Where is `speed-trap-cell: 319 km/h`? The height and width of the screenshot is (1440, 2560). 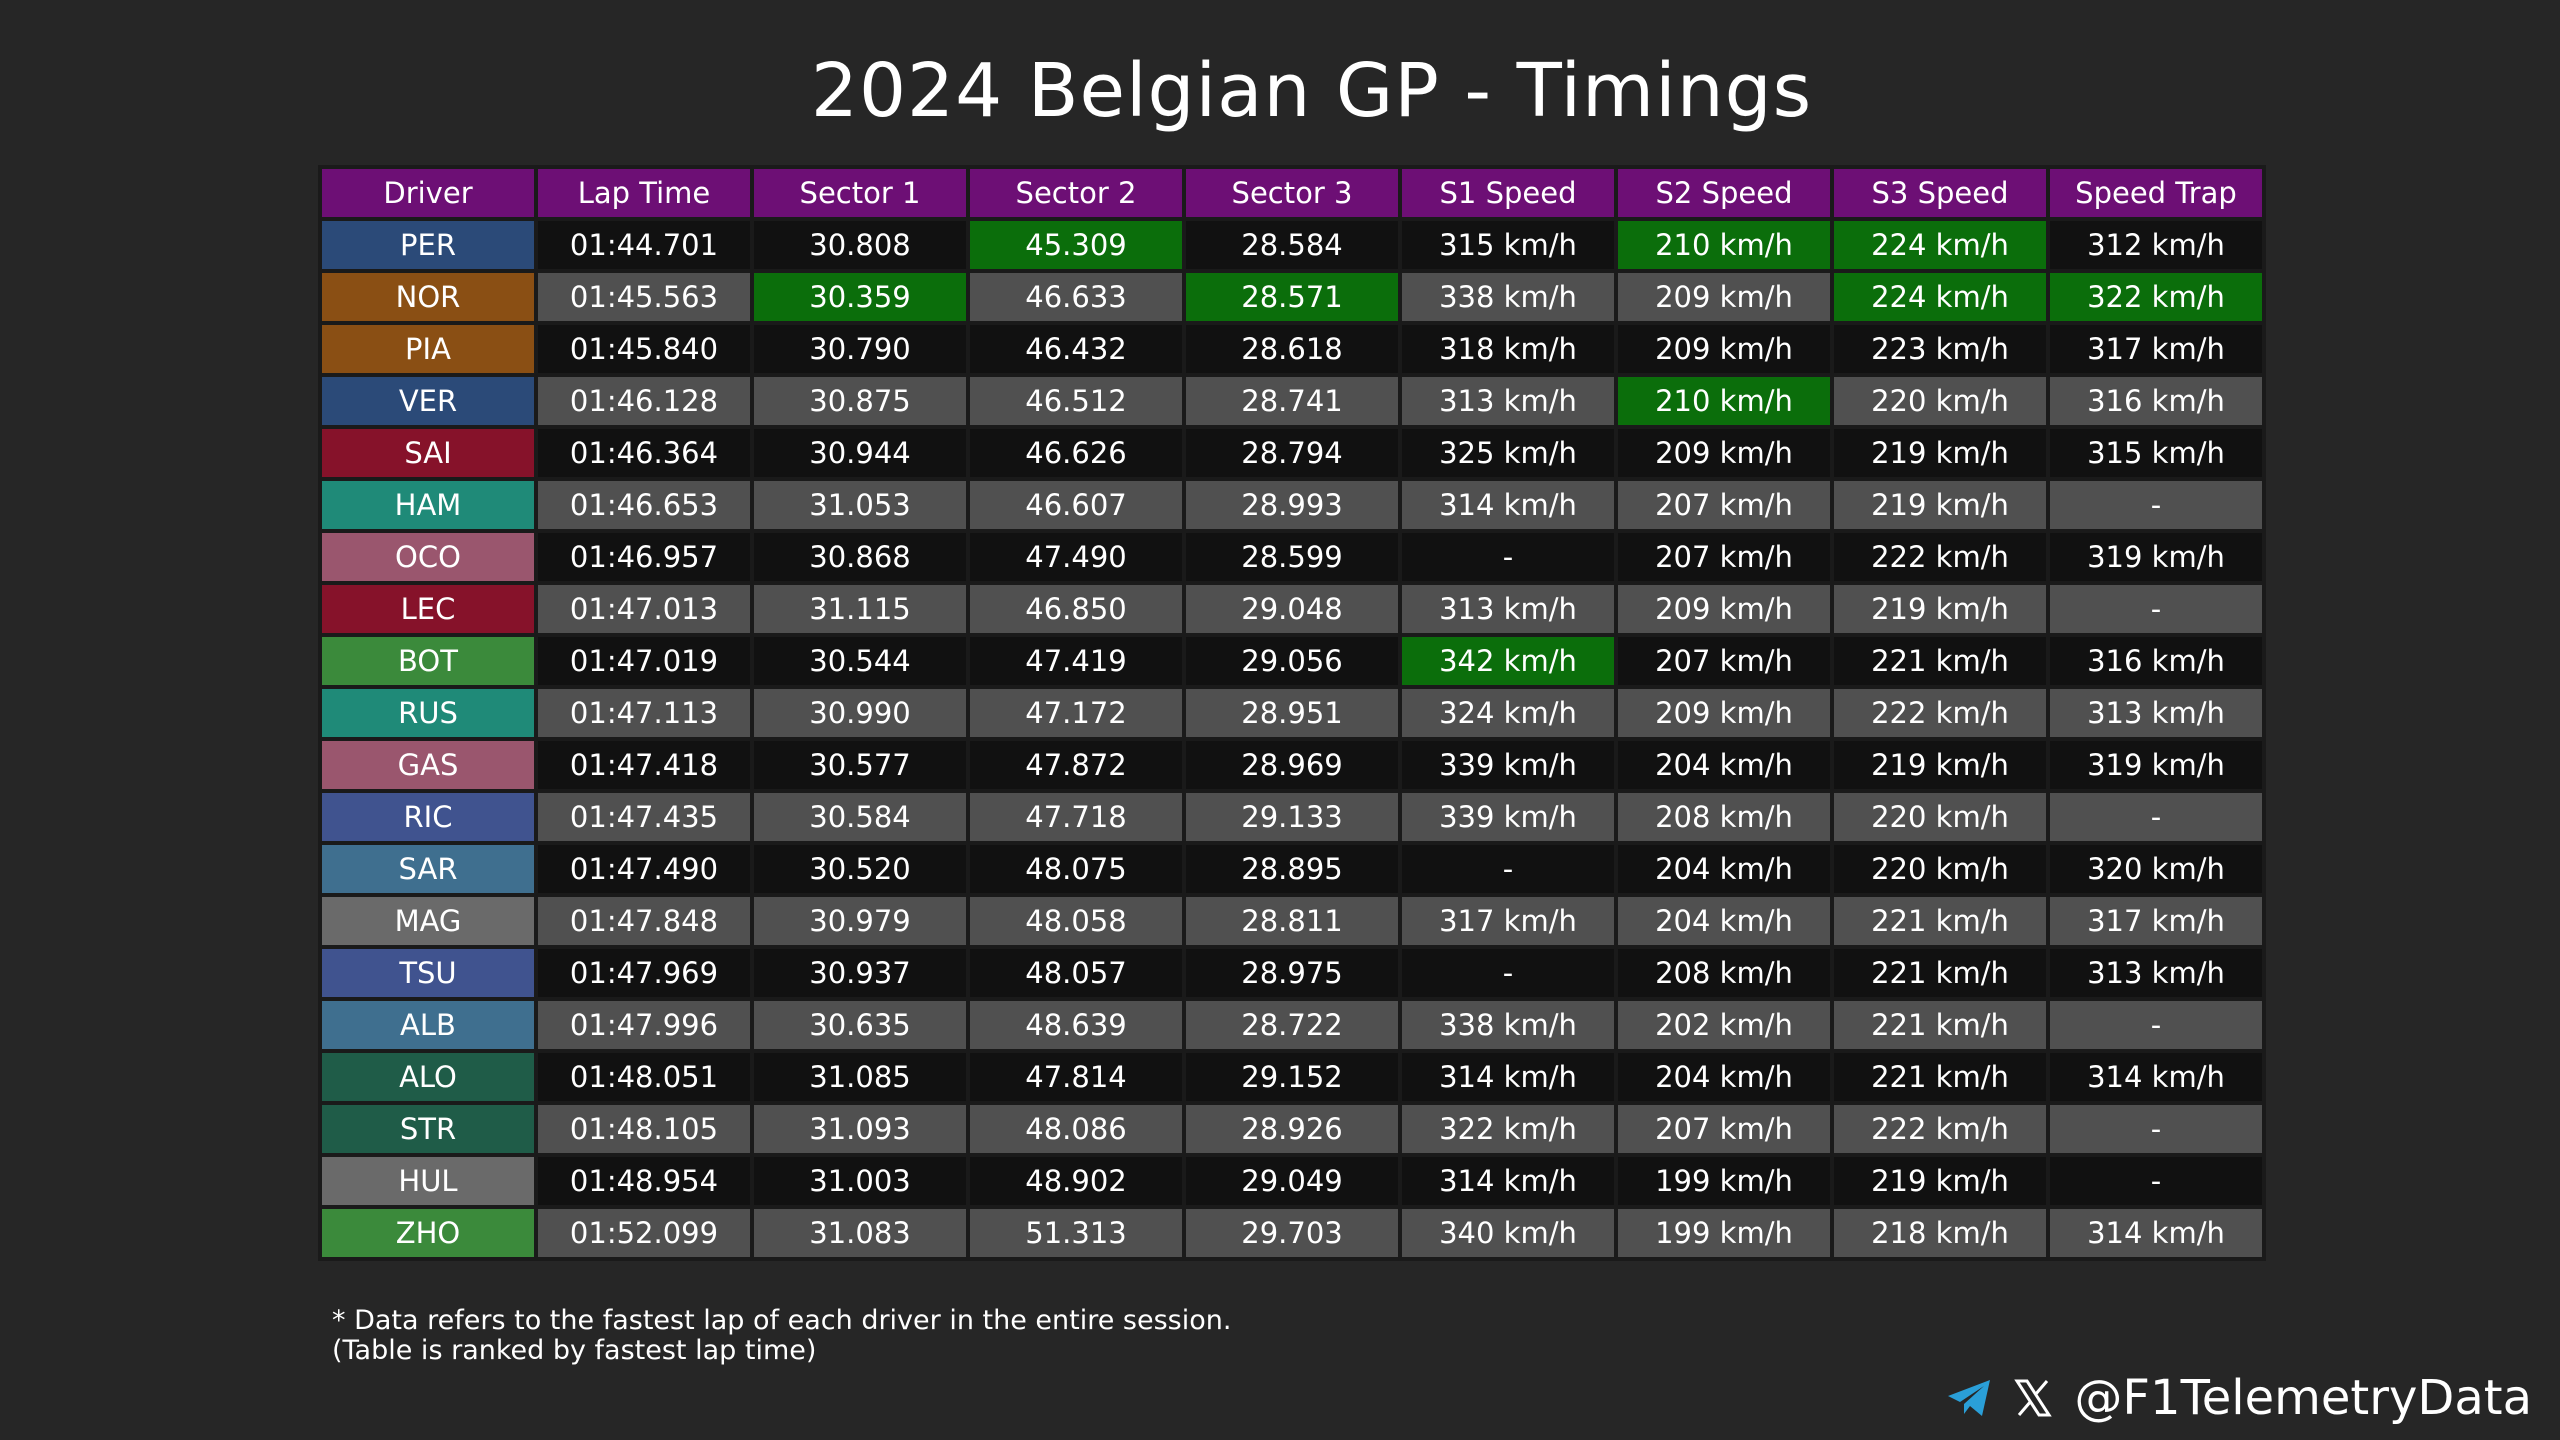 speed-trap-cell: 319 km/h is located at coordinates (2156, 557).